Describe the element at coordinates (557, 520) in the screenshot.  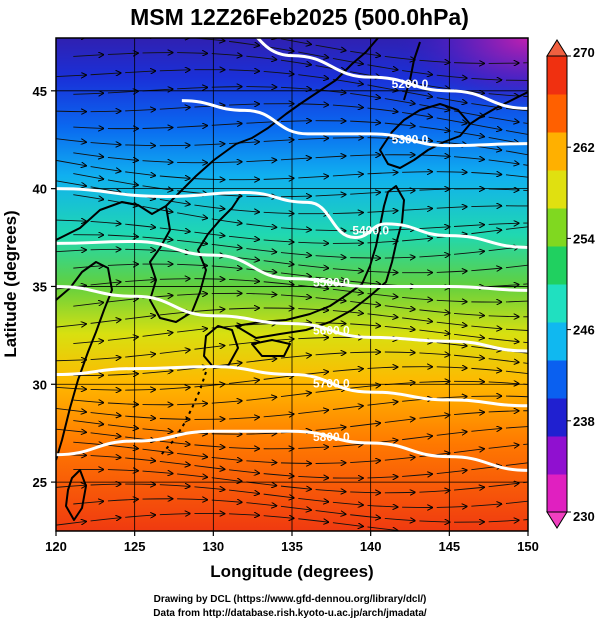
I see `colorbar-min-arrow` at that location.